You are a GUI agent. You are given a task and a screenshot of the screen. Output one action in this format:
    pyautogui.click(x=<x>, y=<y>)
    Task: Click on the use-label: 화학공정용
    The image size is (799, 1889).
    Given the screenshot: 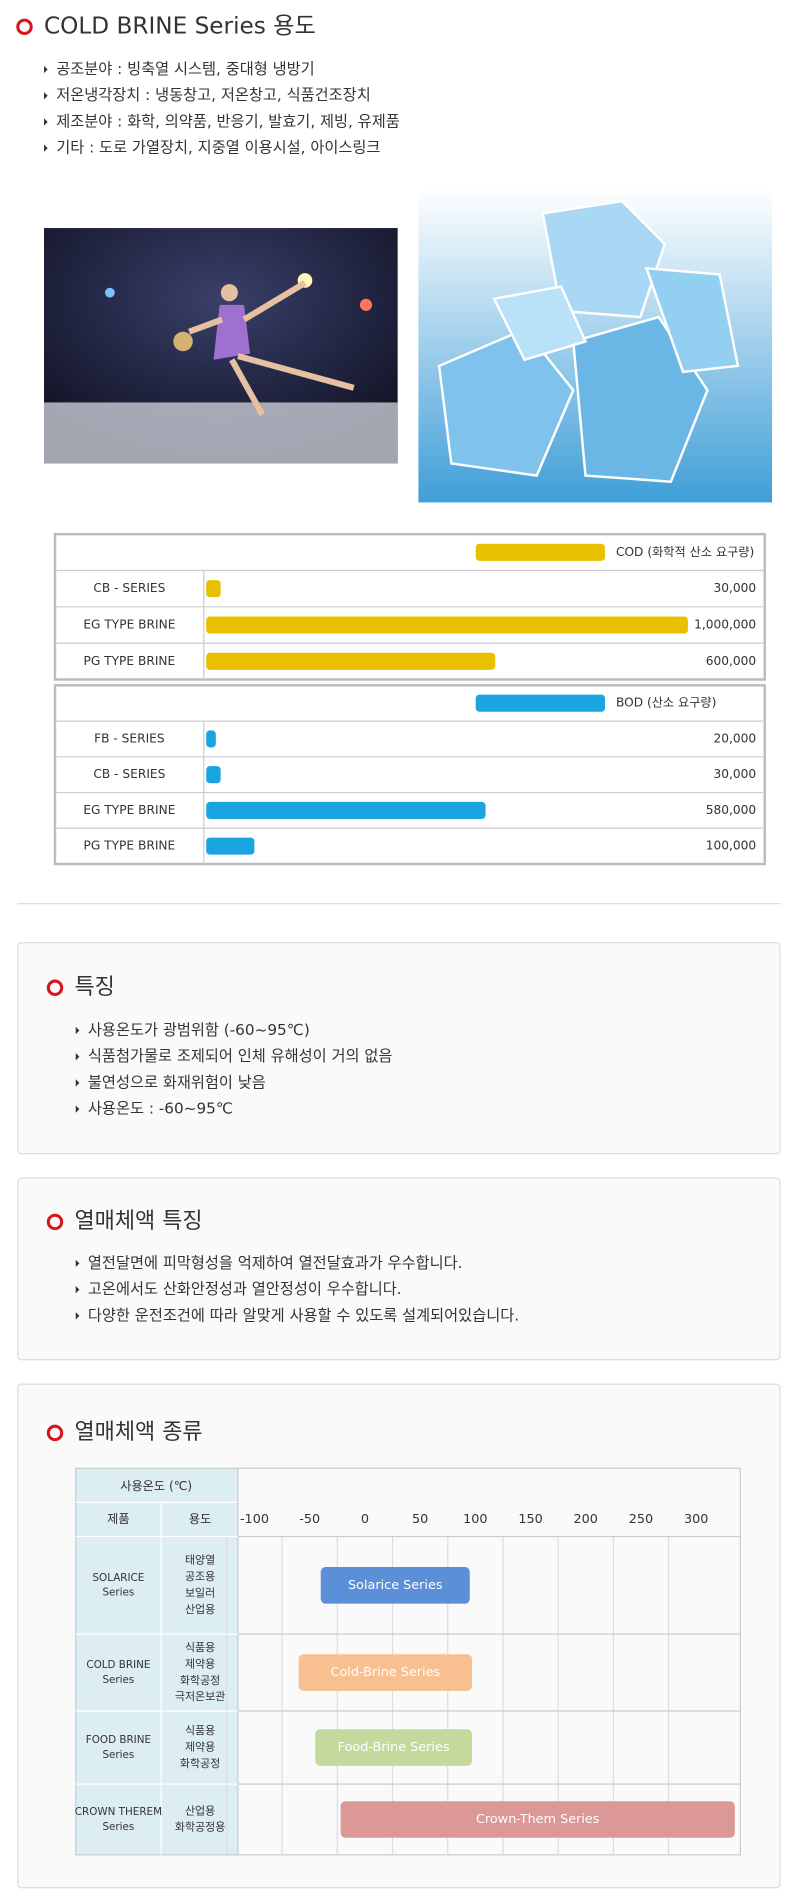 What is the action you would take?
    pyautogui.click(x=200, y=1827)
    